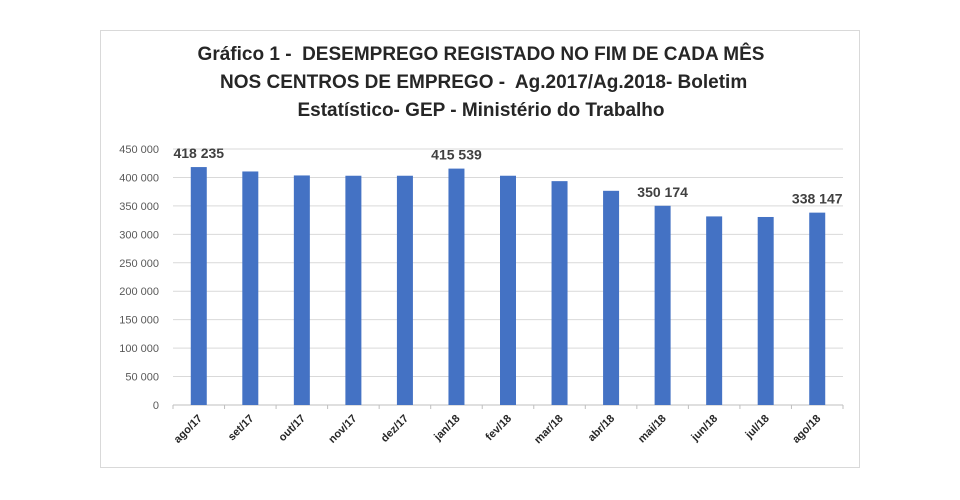  What do you see at coordinates (139, 264) in the screenshot?
I see `y-tick-label: 250 000` at bounding box center [139, 264].